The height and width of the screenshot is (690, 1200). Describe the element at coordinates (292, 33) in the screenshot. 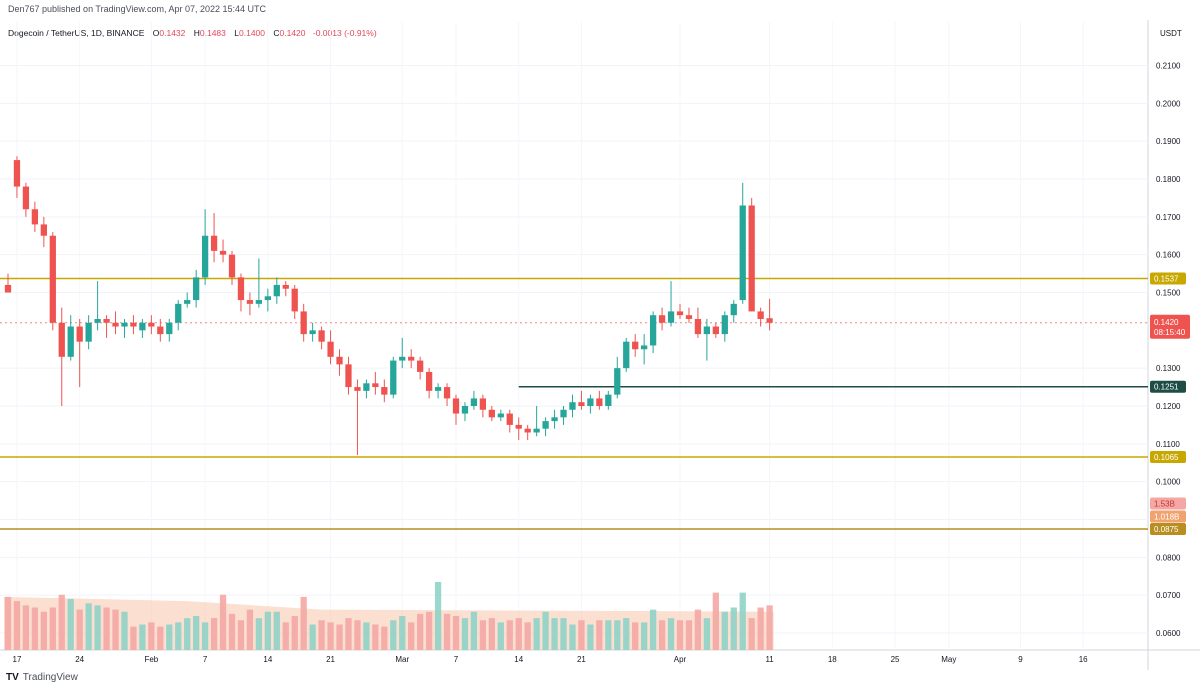

I see `close-value: 0.1420` at that location.